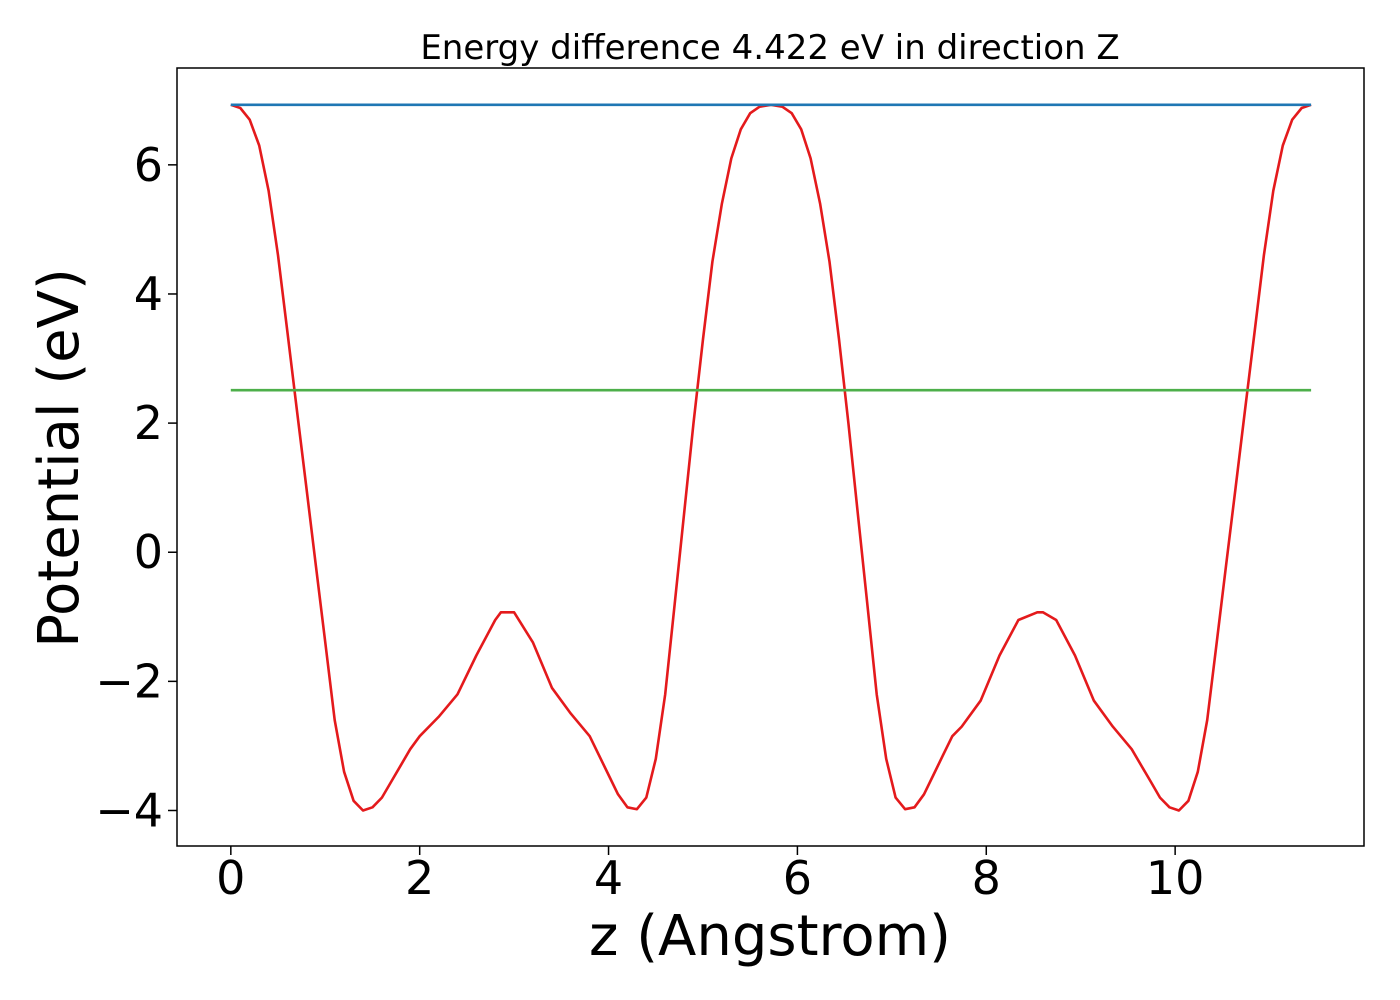  What do you see at coordinates (129, 810) in the screenshot?
I see `y-tick-label: −4` at bounding box center [129, 810].